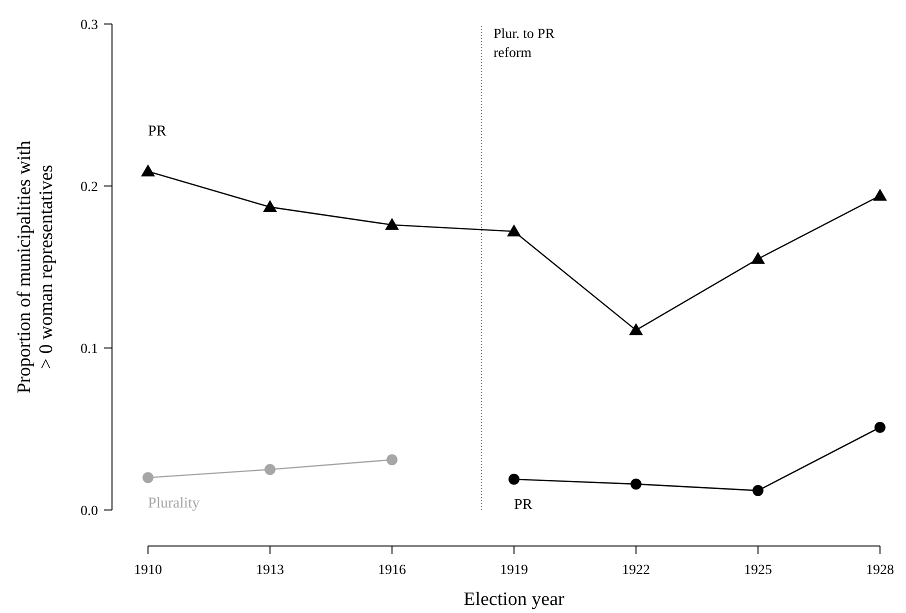 The width and height of the screenshot is (906, 613). What do you see at coordinates (89, 511) in the screenshot?
I see `y-tick-label: 0.0` at bounding box center [89, 511].